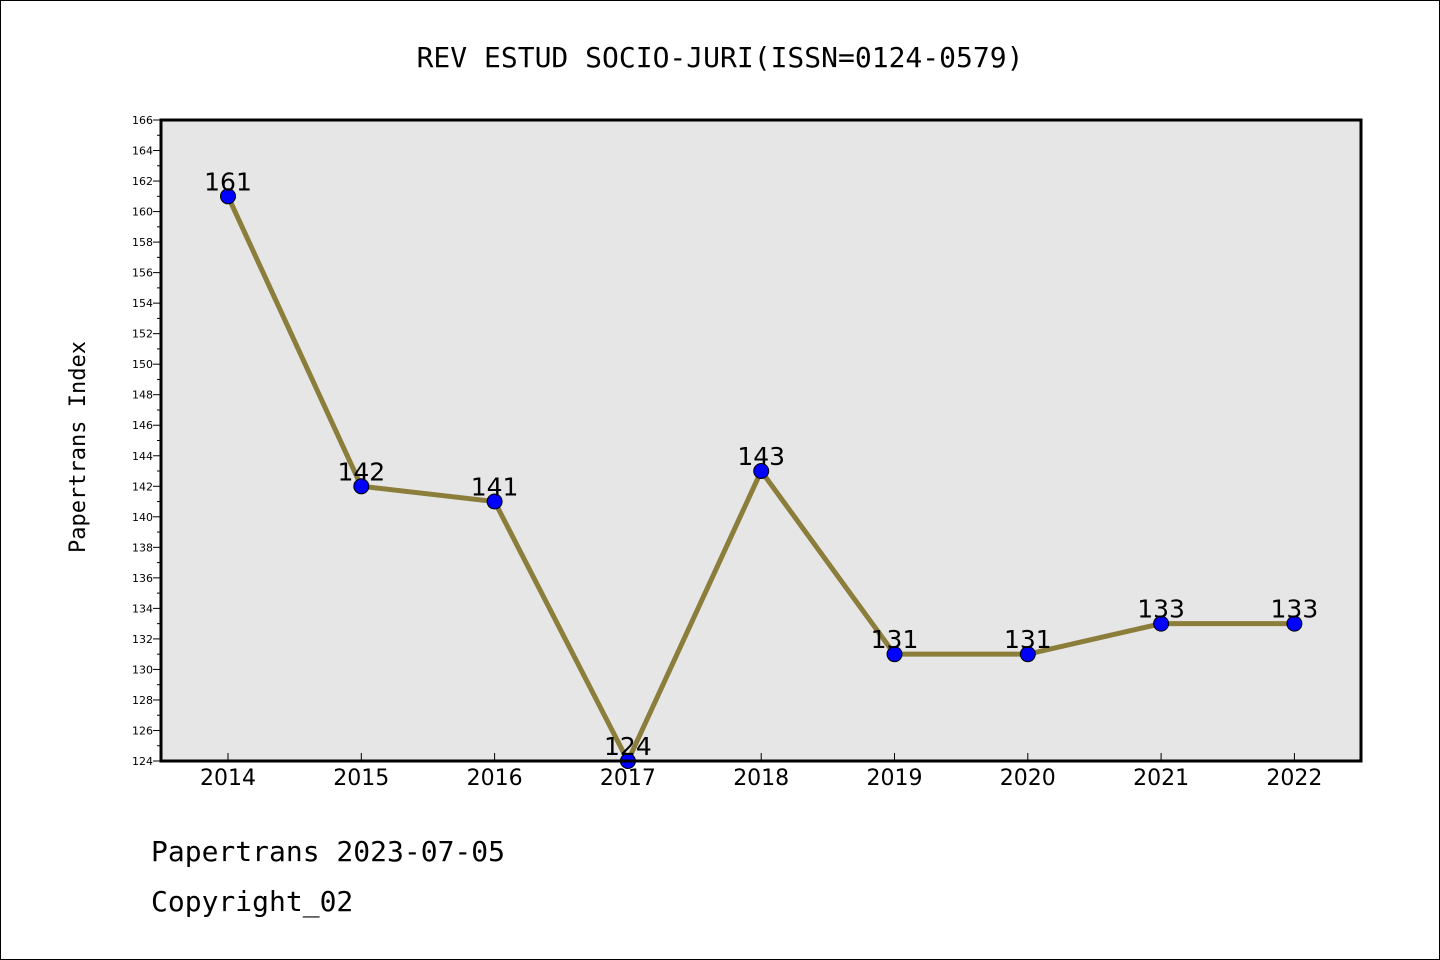 The width and height of the screenshot is (1440, 960). I want to click on y-tick-label: 162, so click(142, 181).